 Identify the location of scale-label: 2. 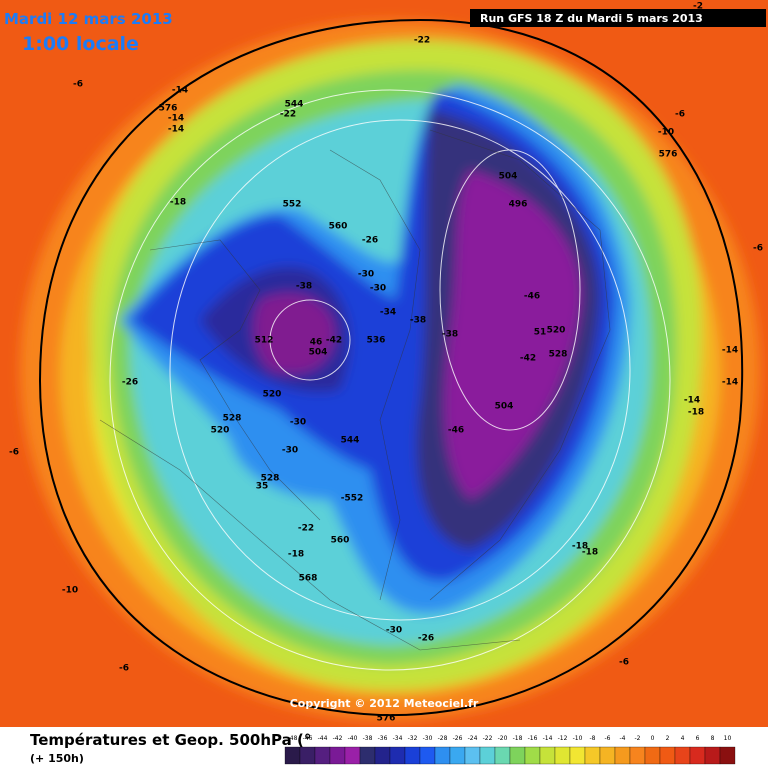
(668, 738).